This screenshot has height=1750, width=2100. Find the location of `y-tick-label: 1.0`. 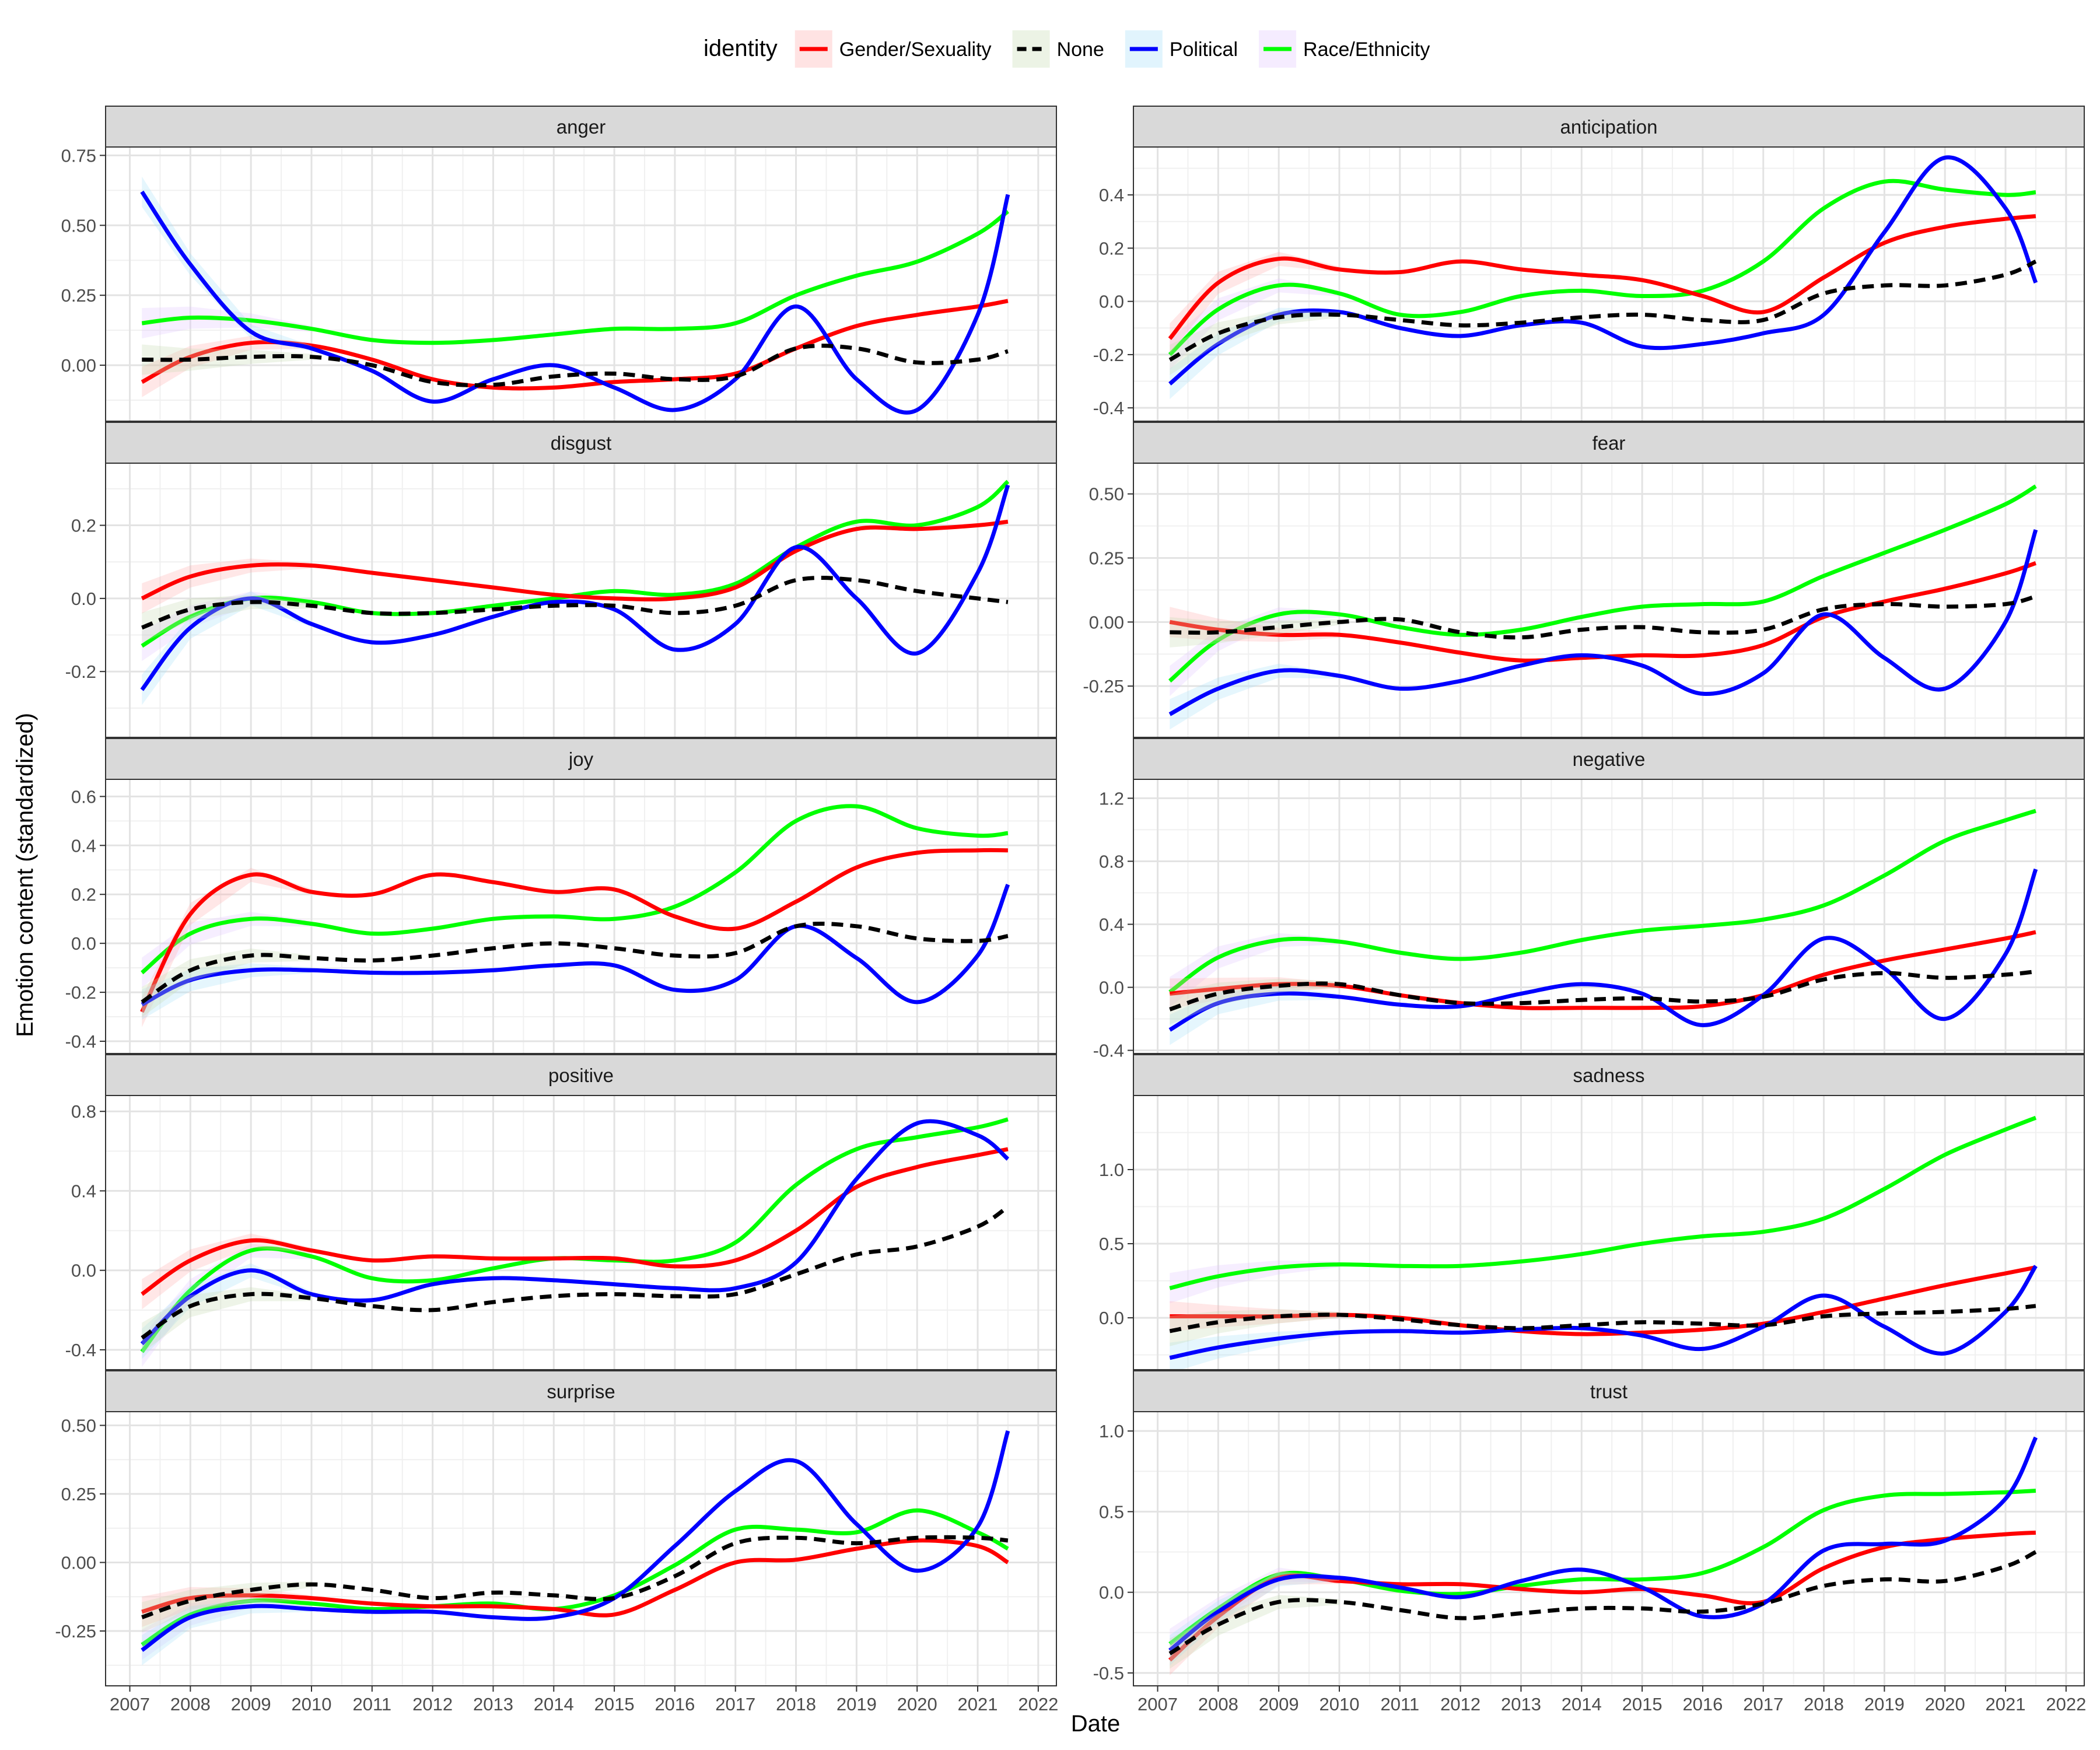

y-tick-label: 1.0 is located at coordinates (1111, 1431).